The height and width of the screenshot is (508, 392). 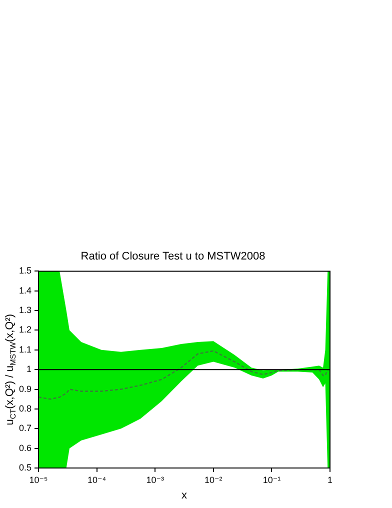 What do you see at coordinates (271, 479) in the screenshot?
I see `x-tick-label: 10⁻¹` at bounding box center [271, 479].